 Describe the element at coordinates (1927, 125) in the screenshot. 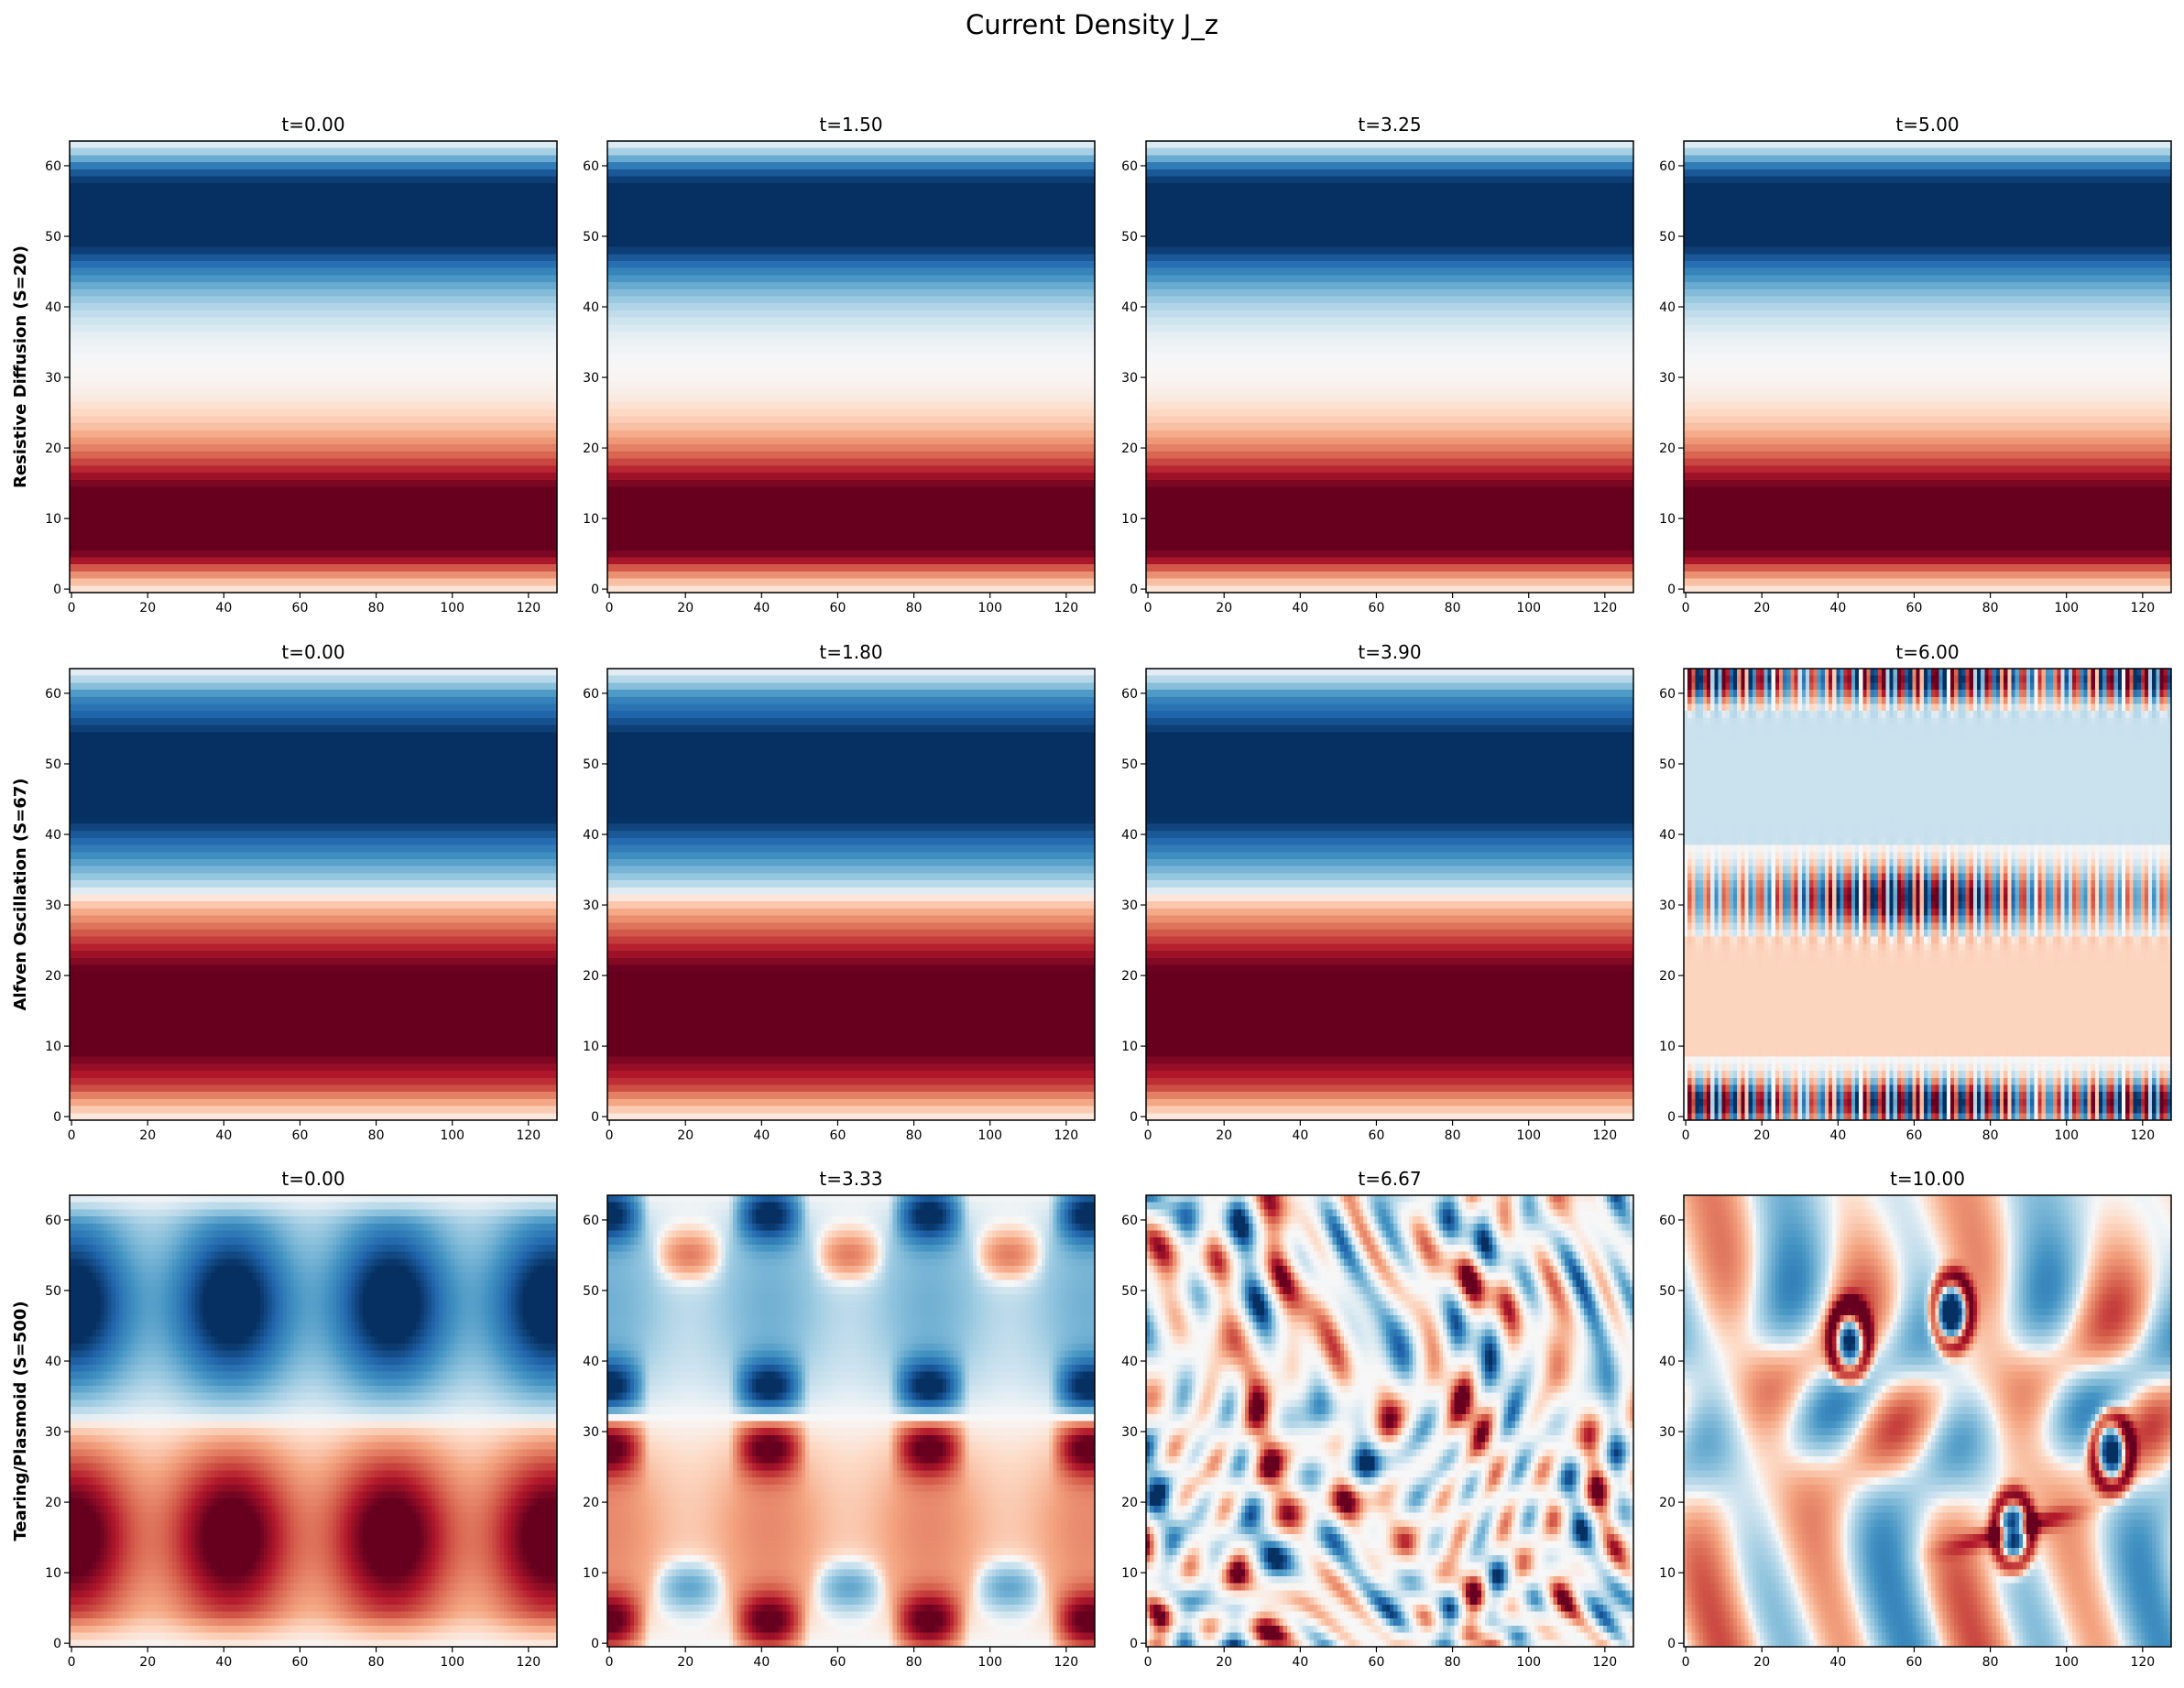

I see `panel-title: t=5.00` at that location.